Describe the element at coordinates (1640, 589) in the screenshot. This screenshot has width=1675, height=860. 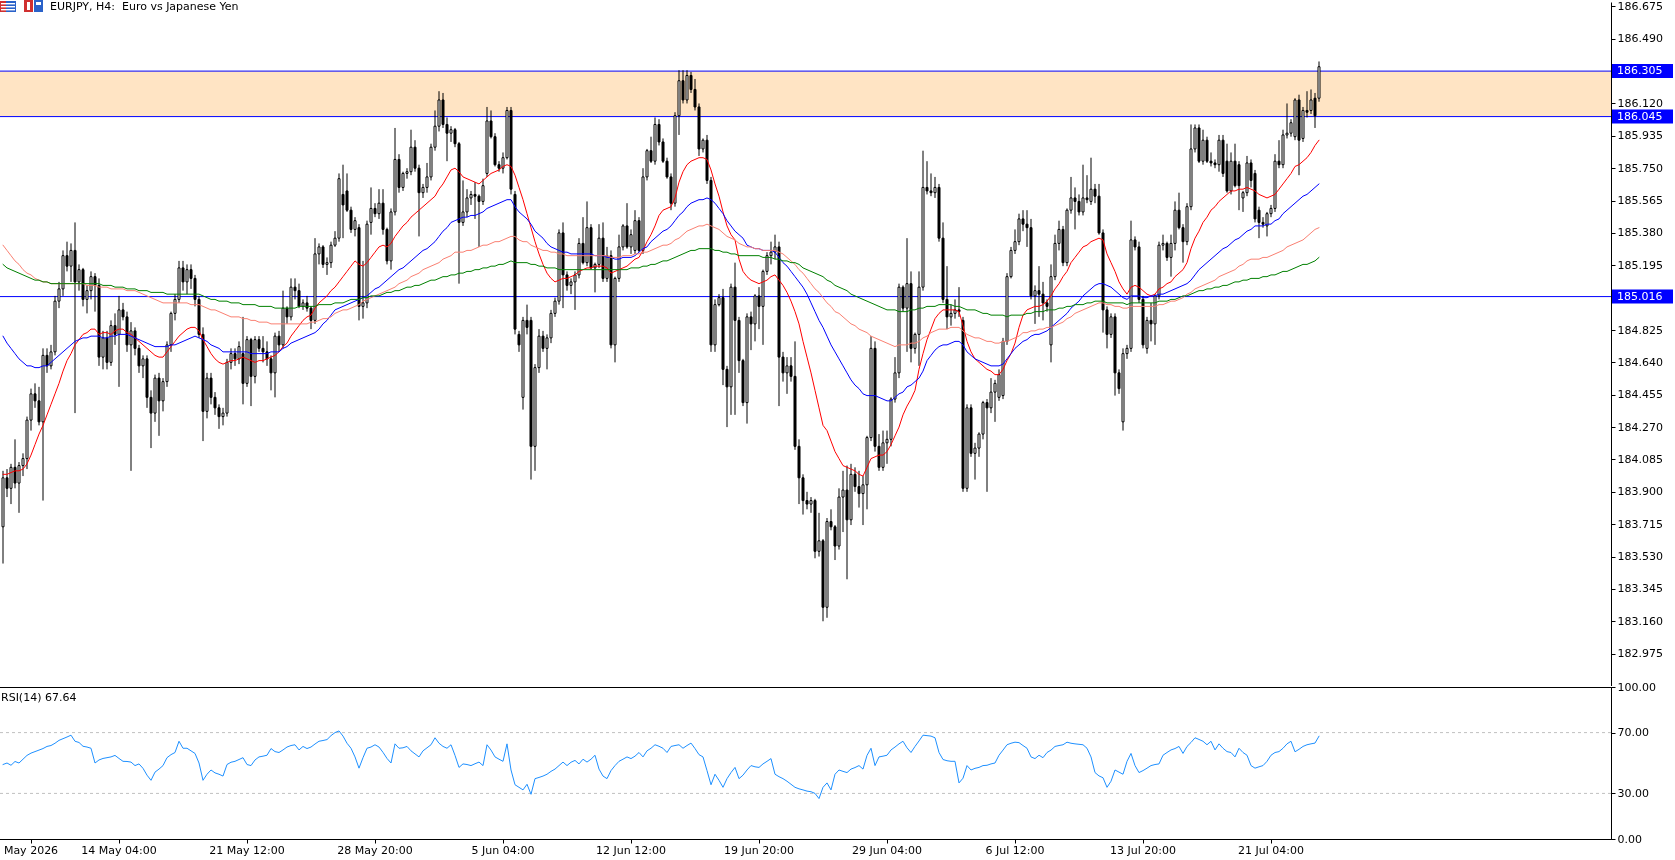
I see `y-tick-label: 183.345` at that location.